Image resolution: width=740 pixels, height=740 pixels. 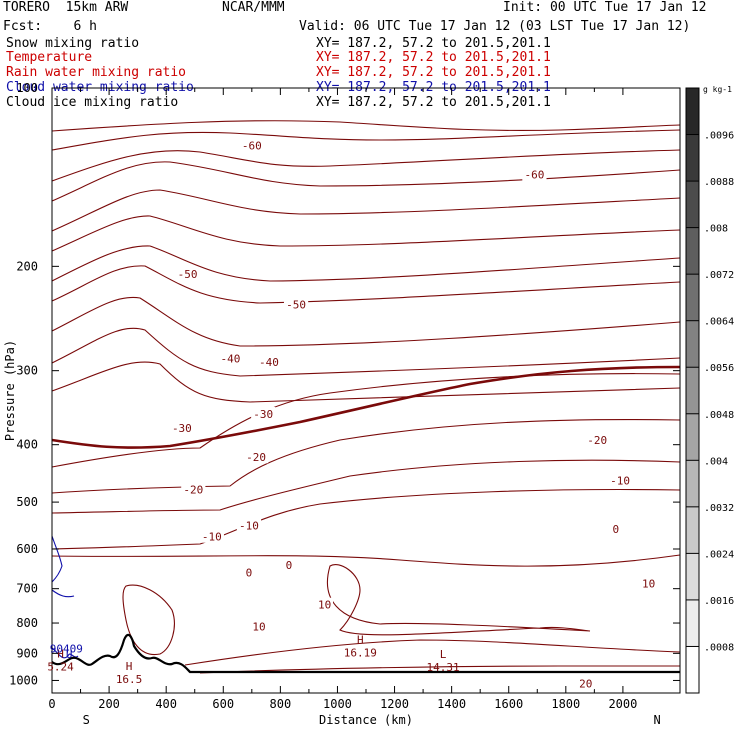 What do you see at coordinates (433, 72) in the screenshot?
I see `legend-rain-xy: XY= 187.2, 57.2 to 201.5,201.1` at bounding box center [433, 72].